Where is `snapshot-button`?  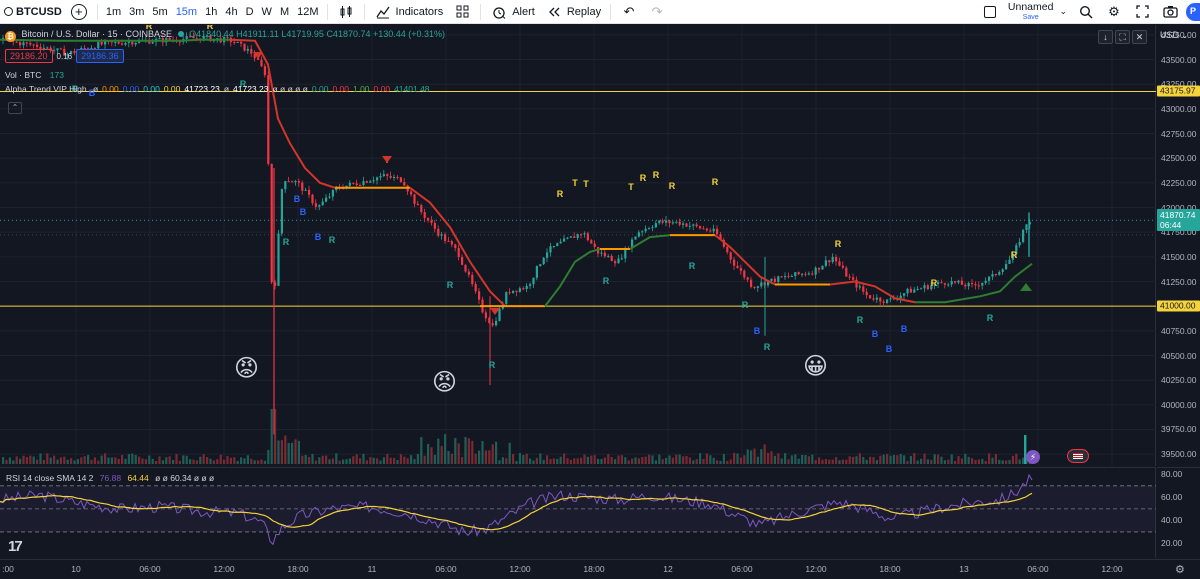
snapshot-button is located at coordinates (1170, 12).